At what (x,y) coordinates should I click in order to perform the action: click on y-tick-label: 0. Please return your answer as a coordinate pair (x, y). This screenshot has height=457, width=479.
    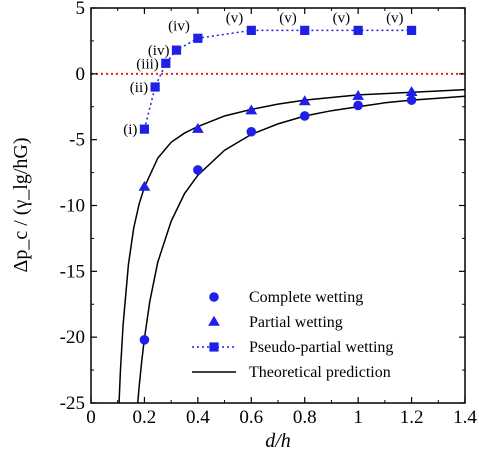
    Looking at the image, I should click on (81, 74).